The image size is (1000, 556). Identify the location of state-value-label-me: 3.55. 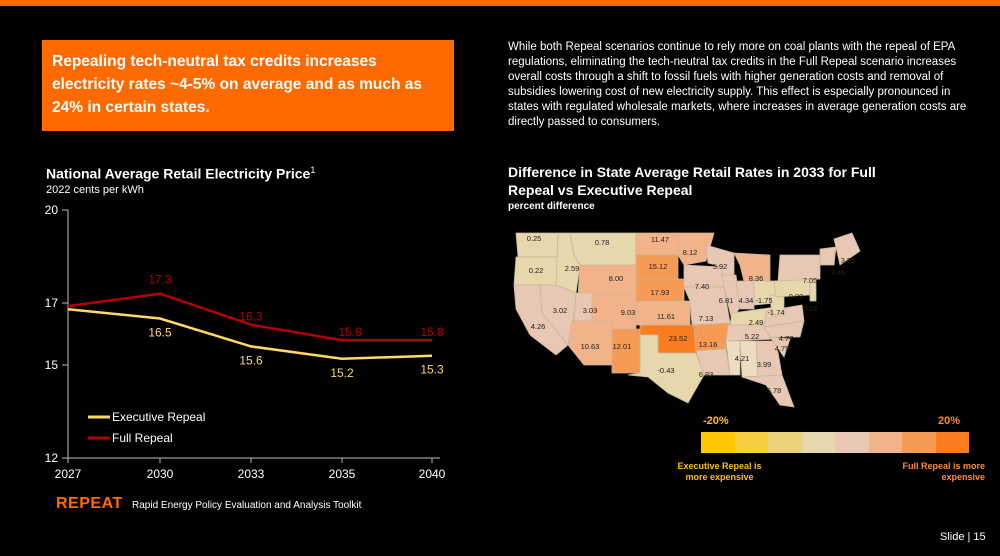
(848, 260).